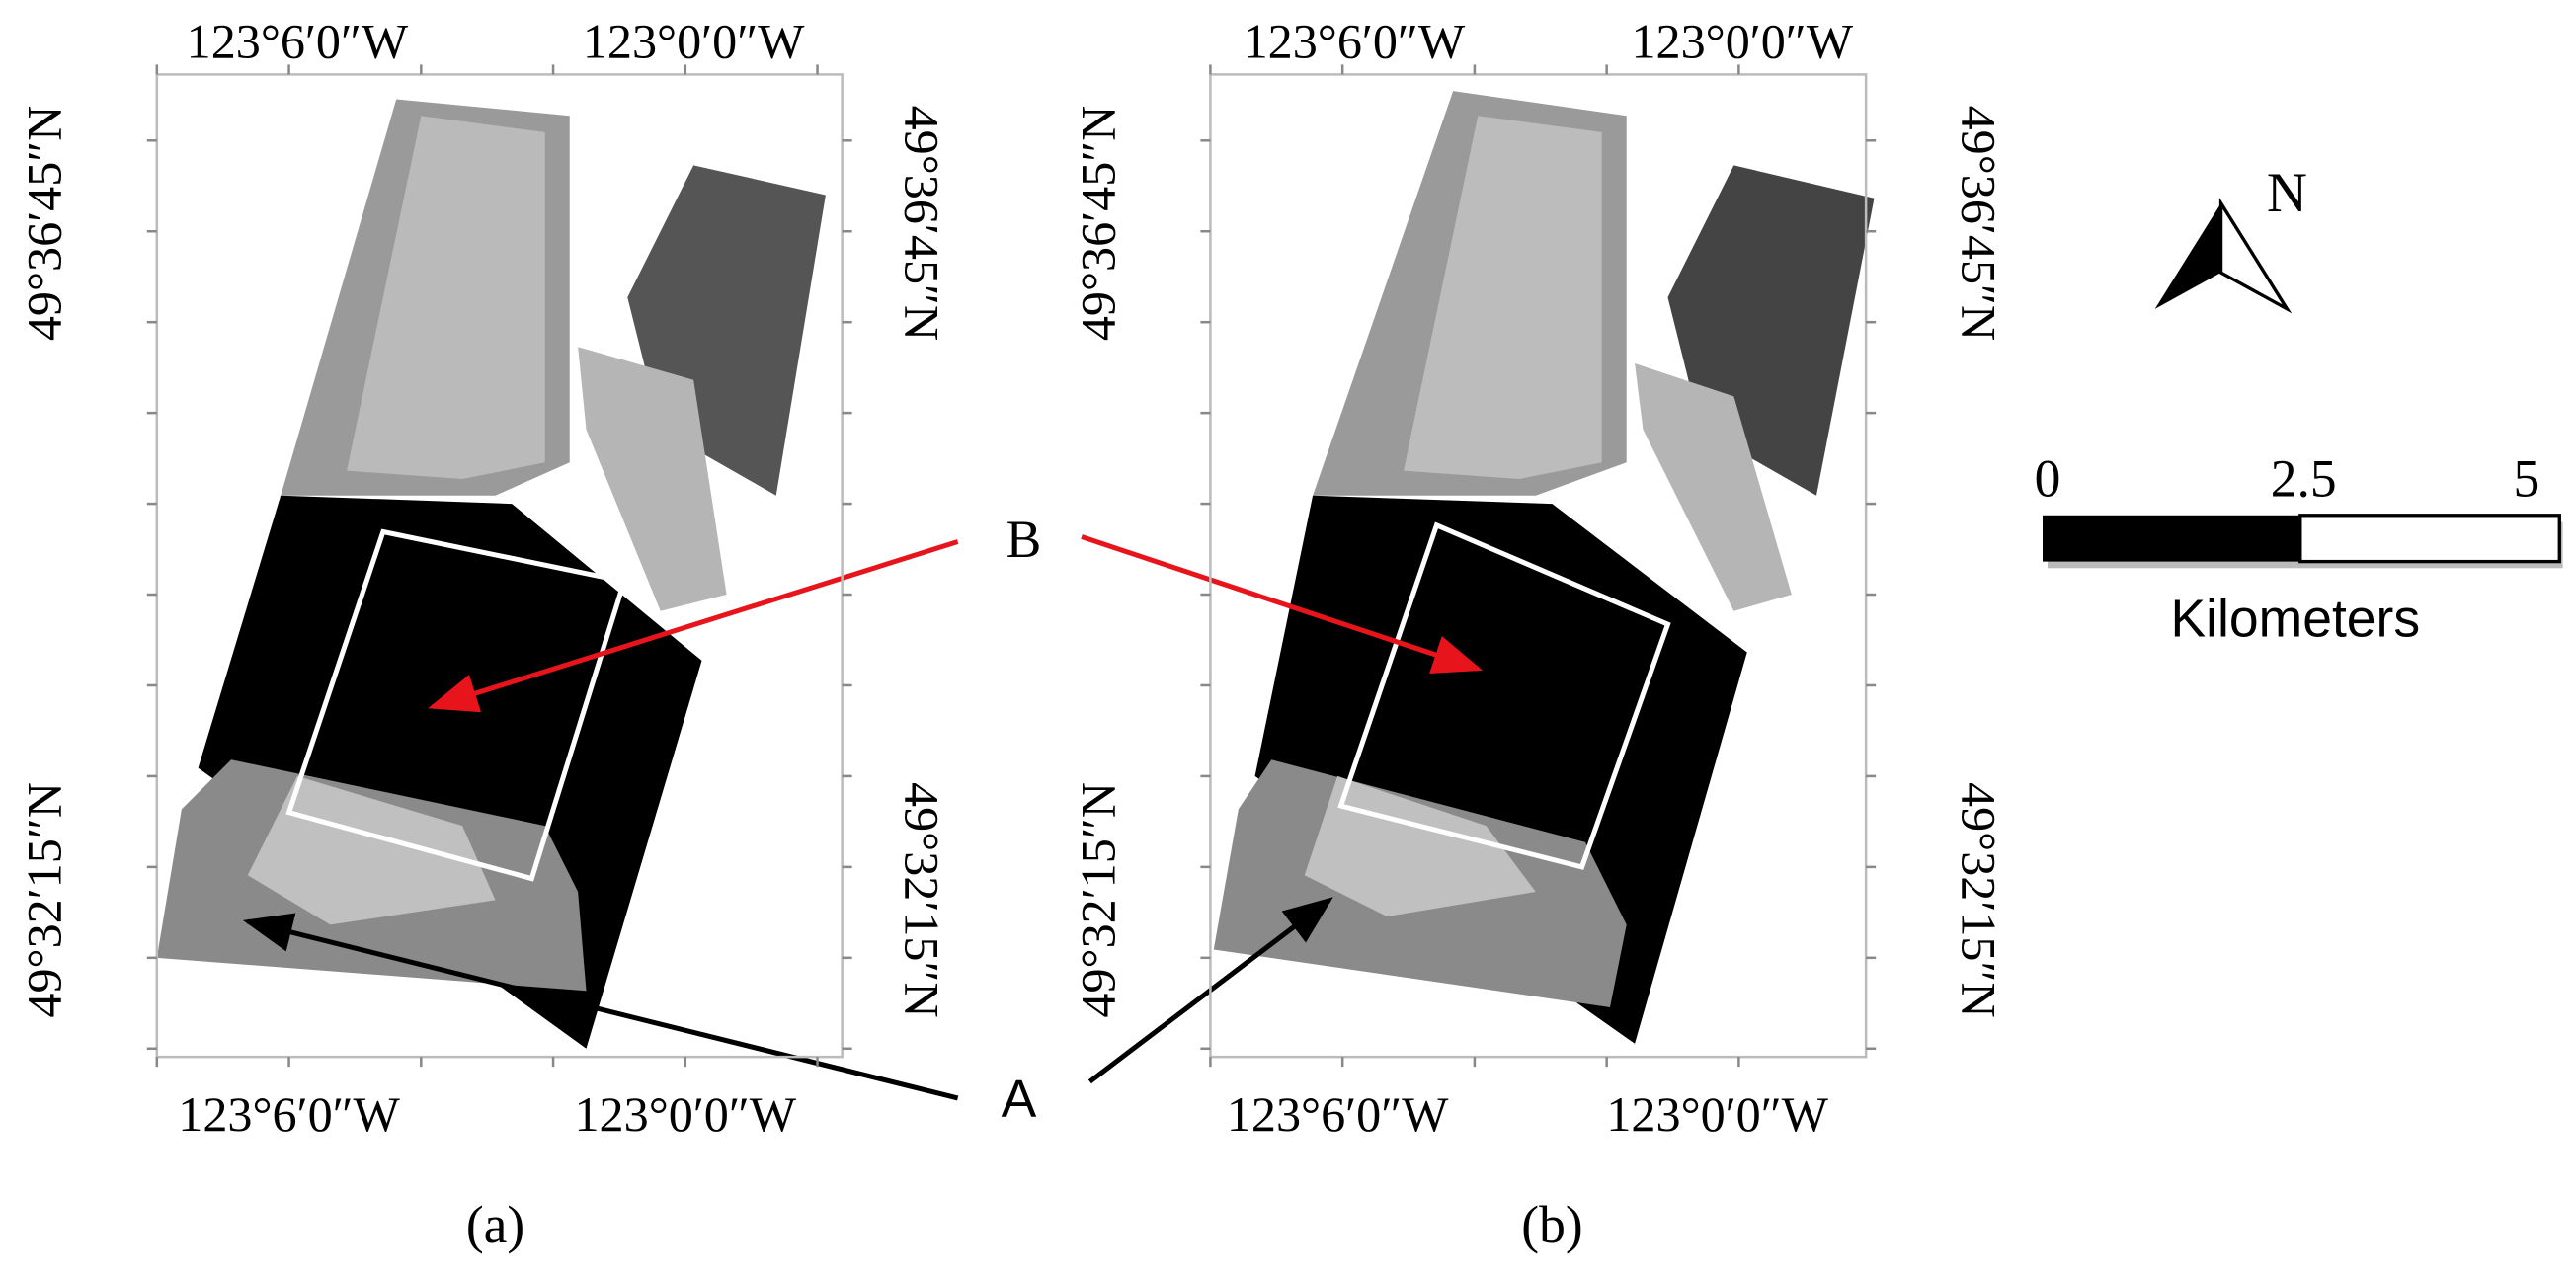  Describe the element at coordinates (1024, 539) in the screenshot. I see `annotation-b: B` at that location.